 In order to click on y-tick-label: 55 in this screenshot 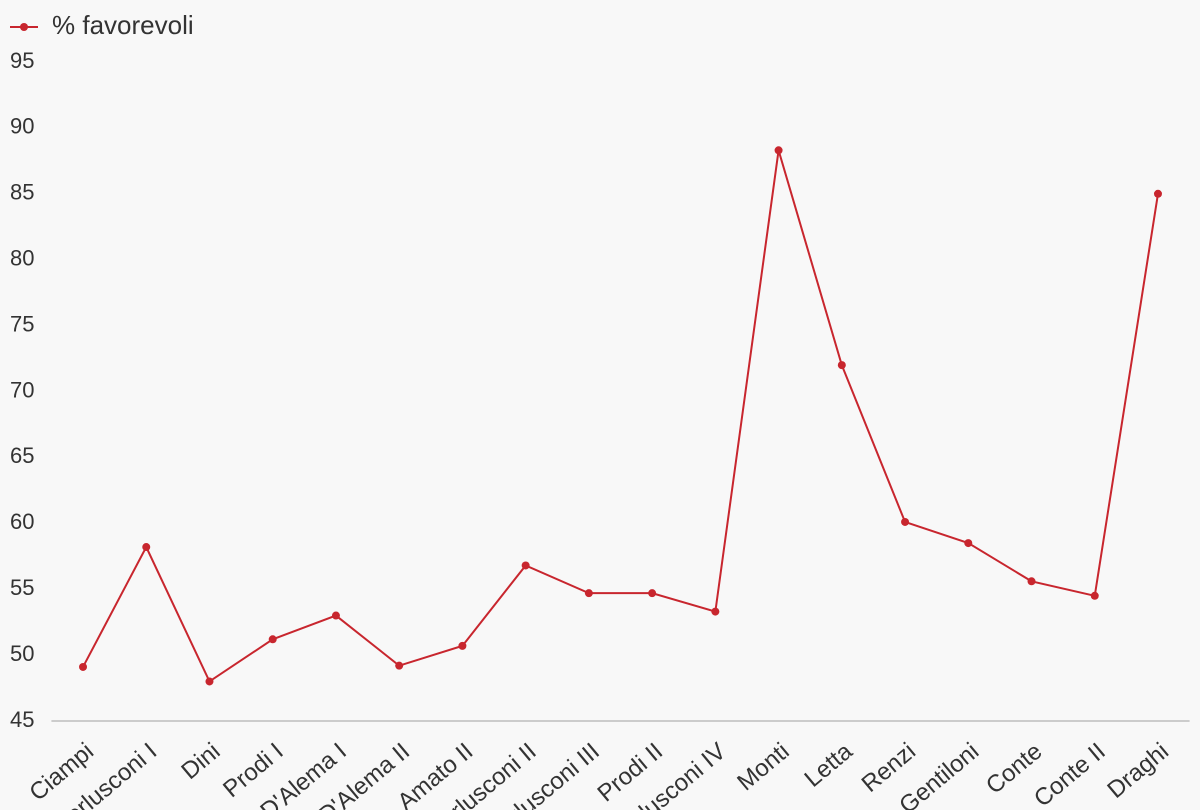, I will do `click(22, 587)`.